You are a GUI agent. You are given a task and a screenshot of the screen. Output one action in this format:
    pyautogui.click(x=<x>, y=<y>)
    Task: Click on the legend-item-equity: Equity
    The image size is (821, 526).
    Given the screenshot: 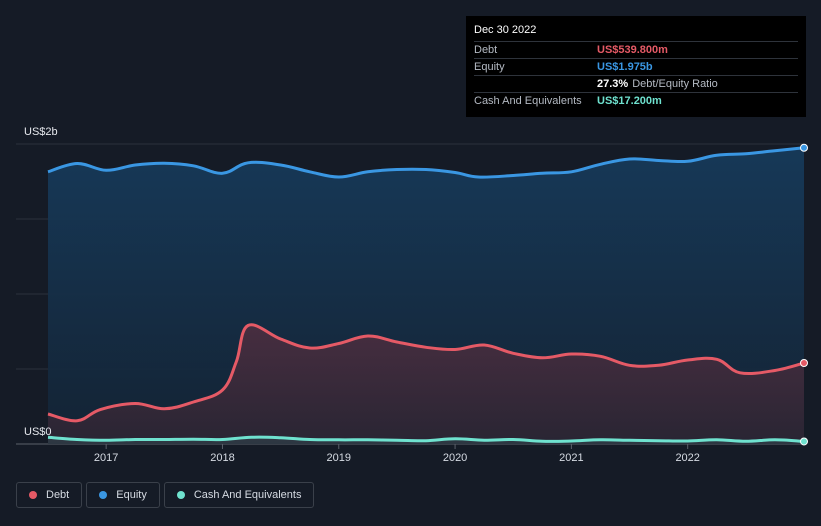 What is the action you would take?
    pyautogui.click(x=123, y=495)
    